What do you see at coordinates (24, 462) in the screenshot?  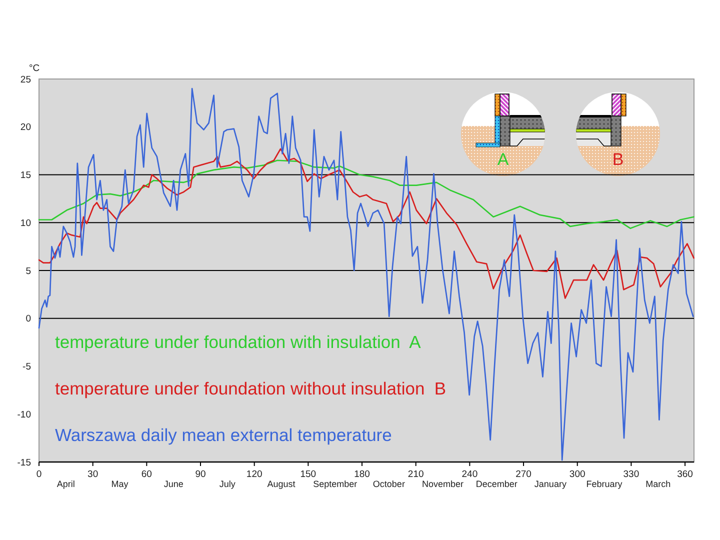 I see `y-tick-label: -15` at bounding box center [24, 462].